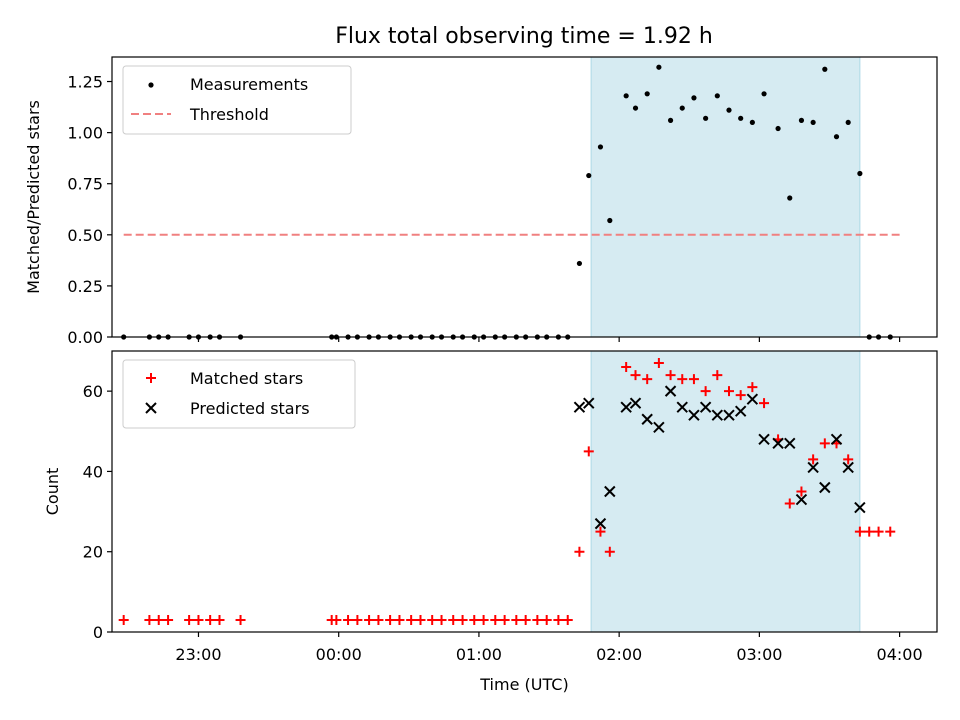 This screenshot has width=960, height=720. What do you see at coordinates (93, 471) in the screenshot?
I see `y-tick-label: 40` at bounding box center [93, 471].